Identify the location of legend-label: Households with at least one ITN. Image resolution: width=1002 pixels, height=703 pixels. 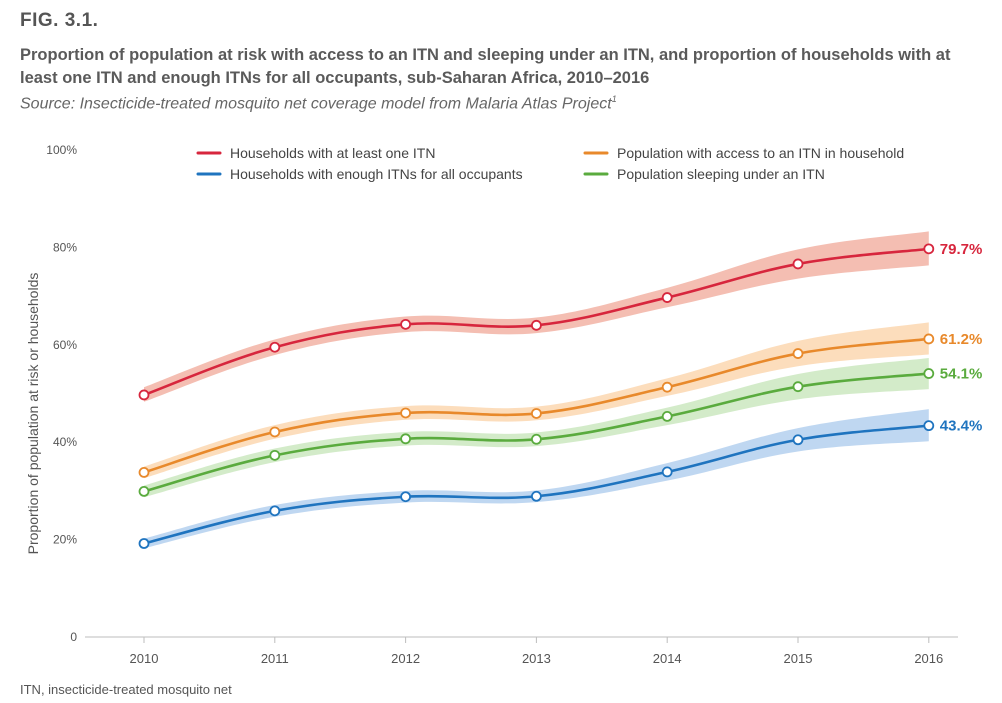
(332, 153).